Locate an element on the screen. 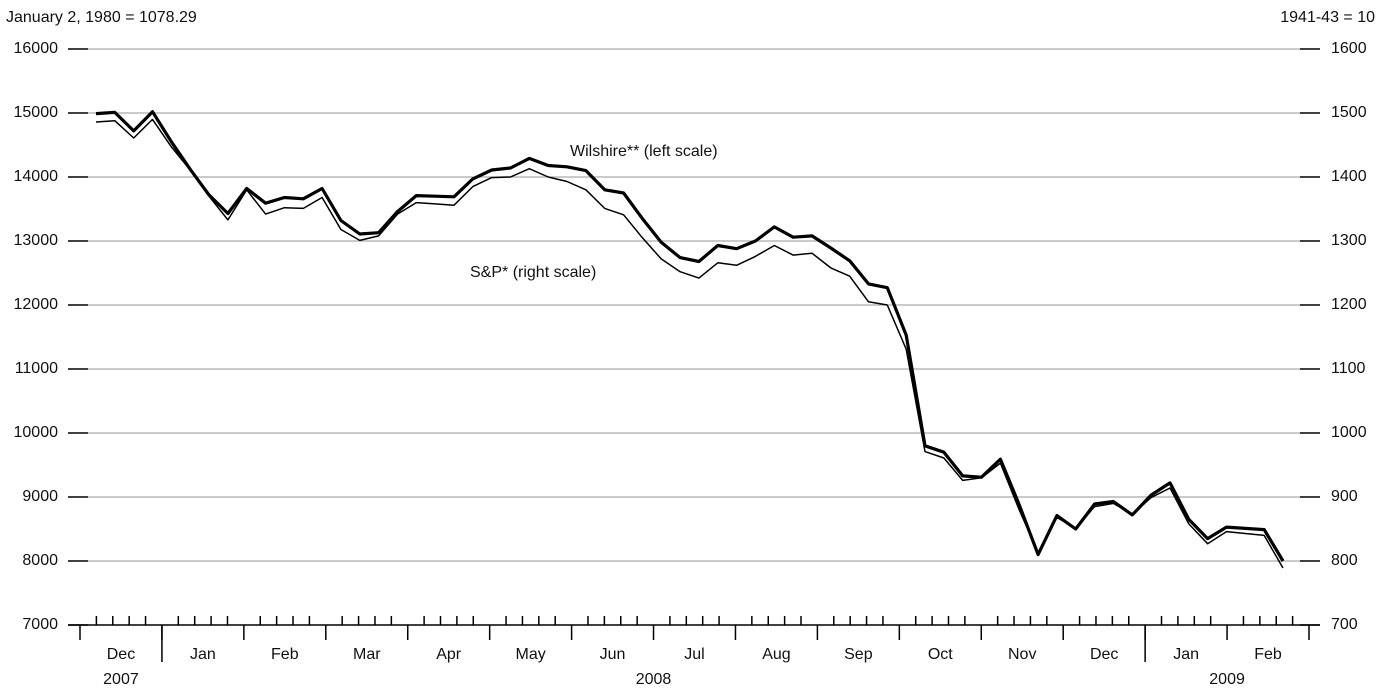 Image resolution: width=1385 pixels, height=690 pixels. year-label: 2009 is located at coordinates (1227, 679).